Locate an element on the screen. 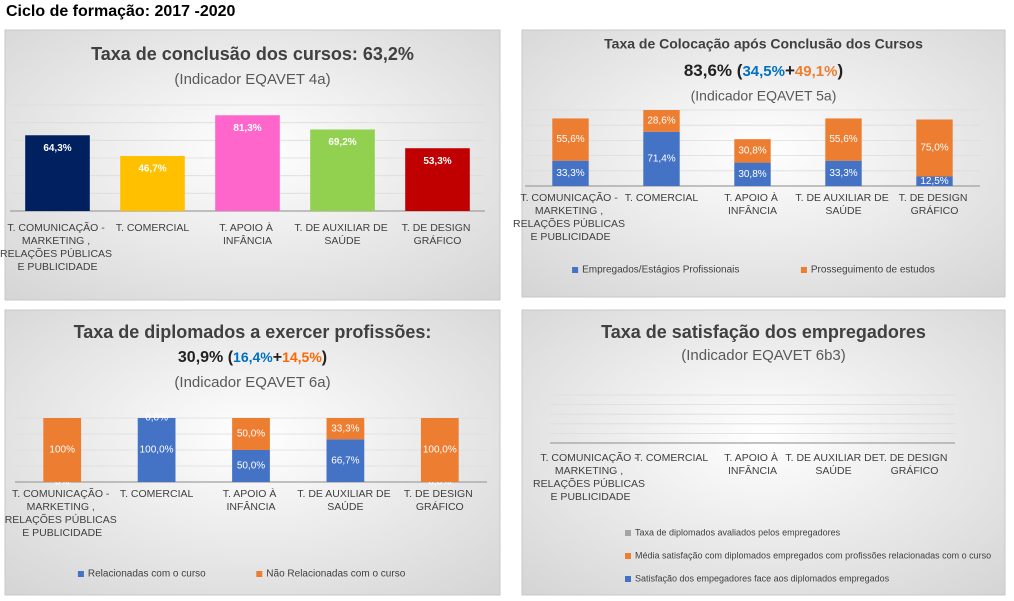 Image resolution: width=1014 pixels, height=601 pixels. chart-subtitle: (Indicador EQAVET 6b3) is located at coordinates (763, 355).